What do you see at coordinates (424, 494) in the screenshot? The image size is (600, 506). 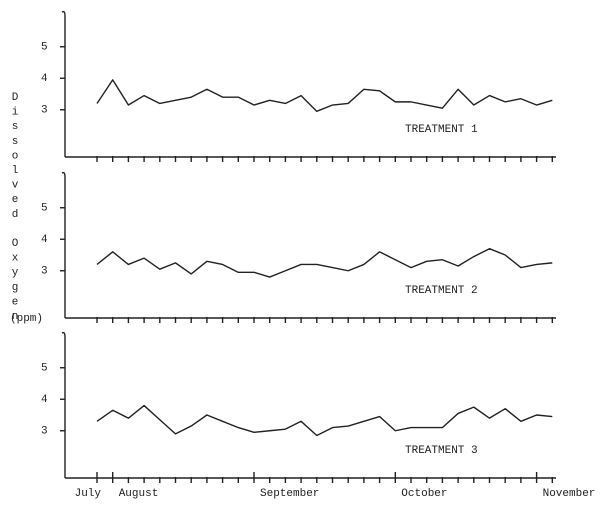 I see `x-tick-label: October` at bounding box center [424, 494].